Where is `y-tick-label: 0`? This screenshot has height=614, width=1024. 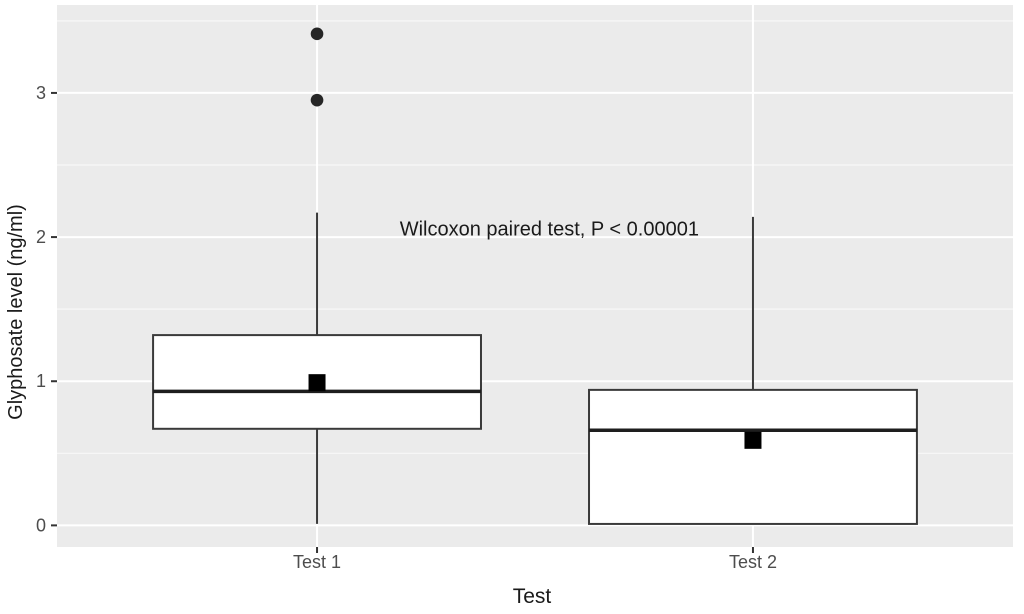
y-tick-label: 0 is located at coordinates (41, 525).